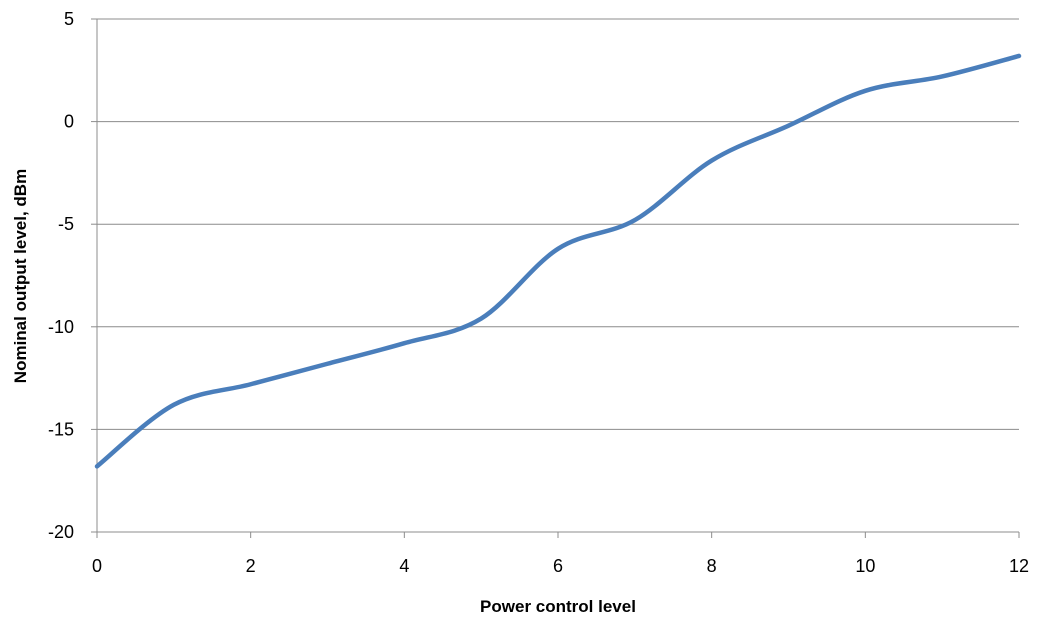  I want to click on x-tick-labels: 0 2 4 6 8 10 12, so click(560, 566).